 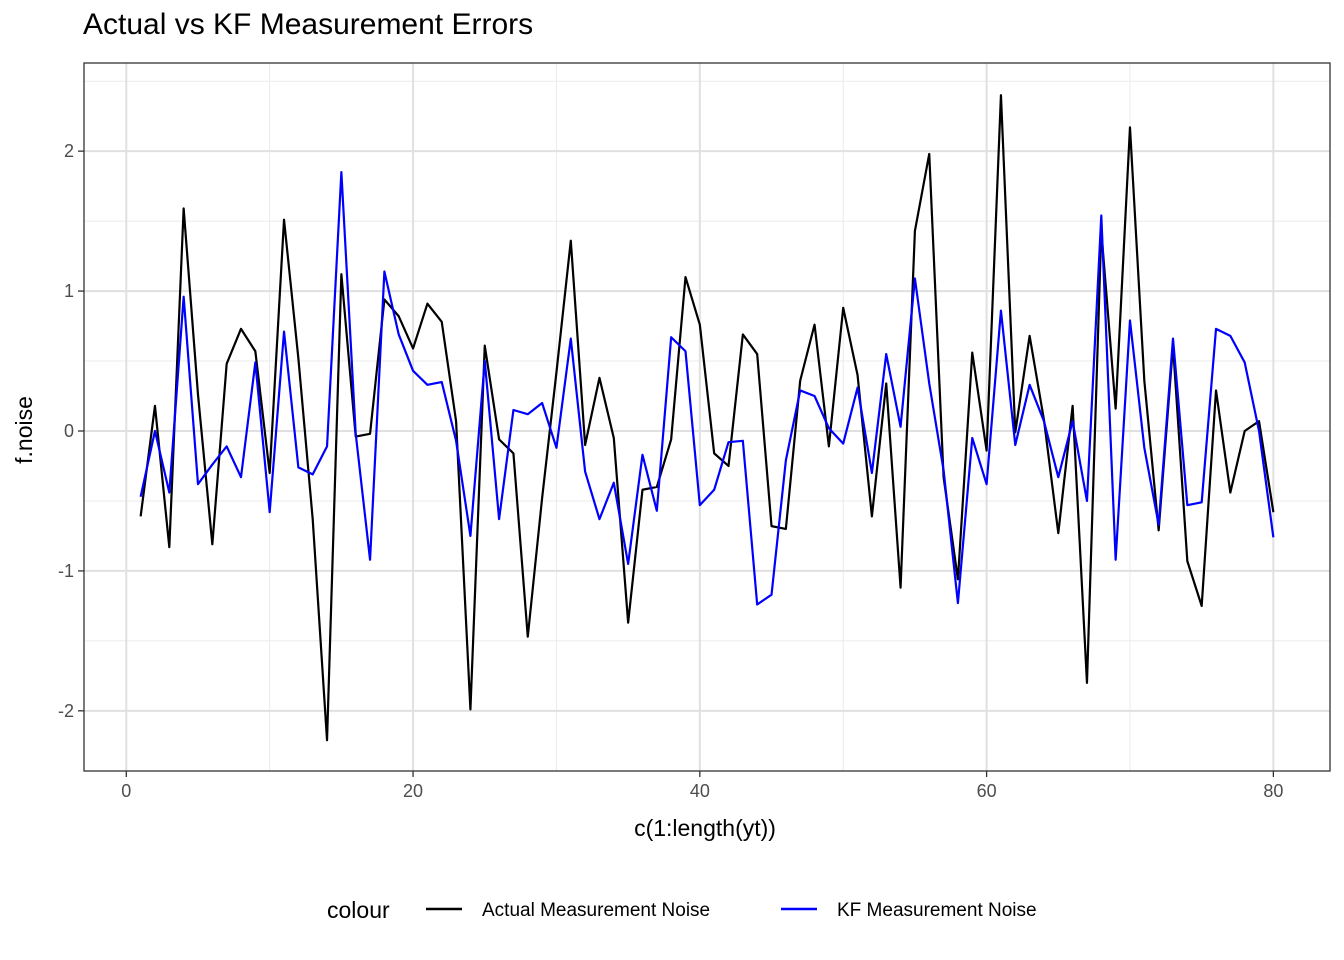 I want to click on x-tick-label: 80, so click(x=1273, y=791).